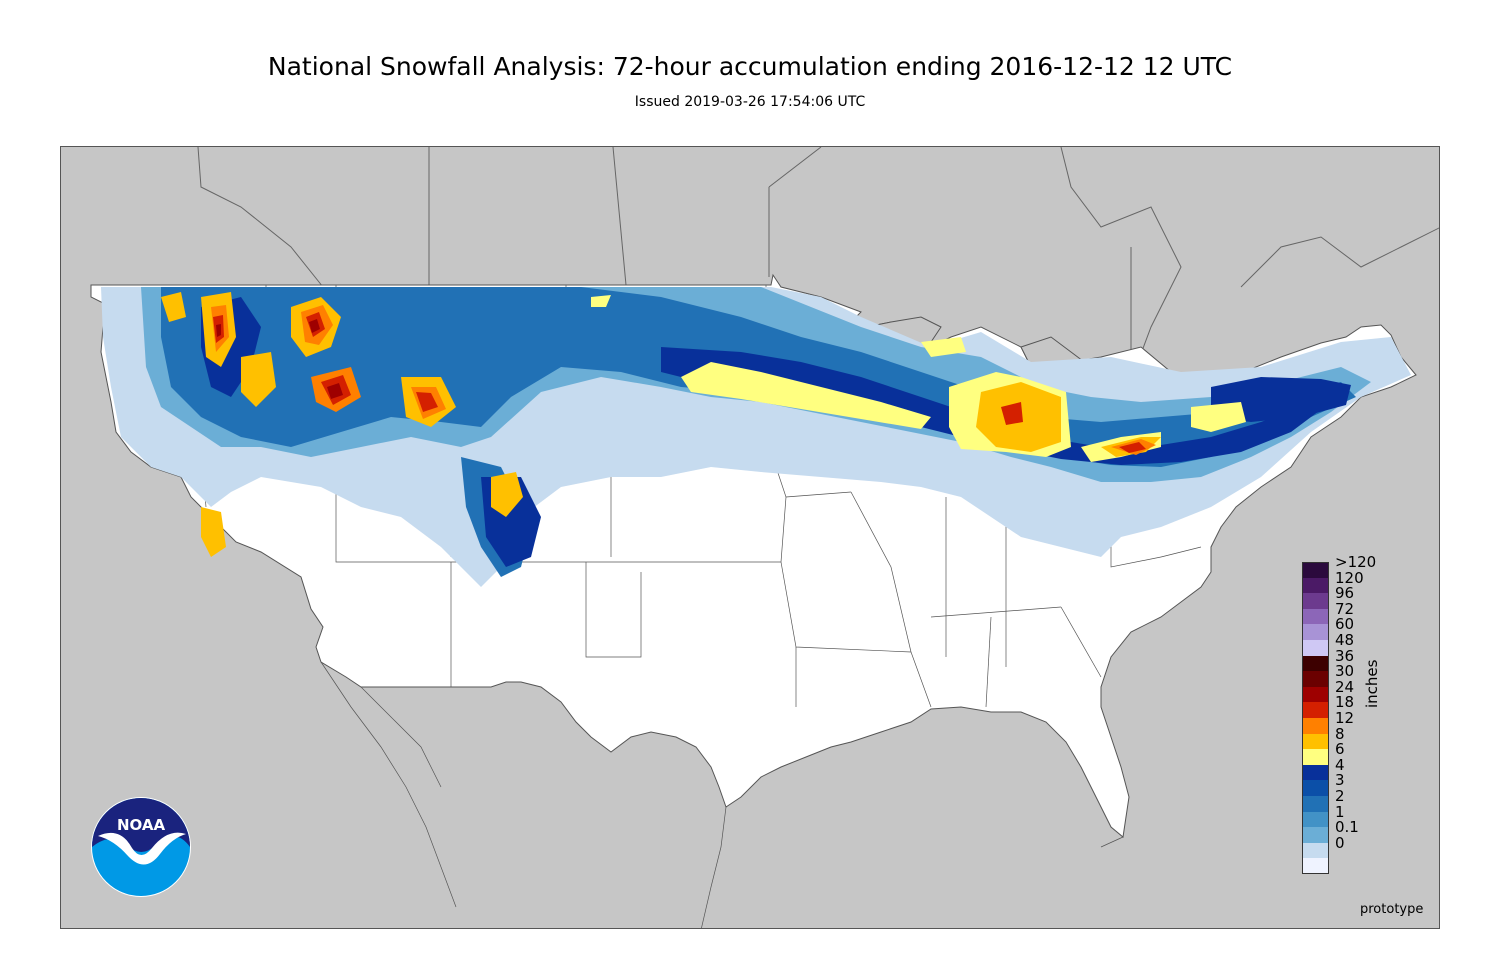  What do you see at coordinates (1392, 909) in the screenshot?
I see `prototype-label: prototype` at bounding box center [1392, 909].